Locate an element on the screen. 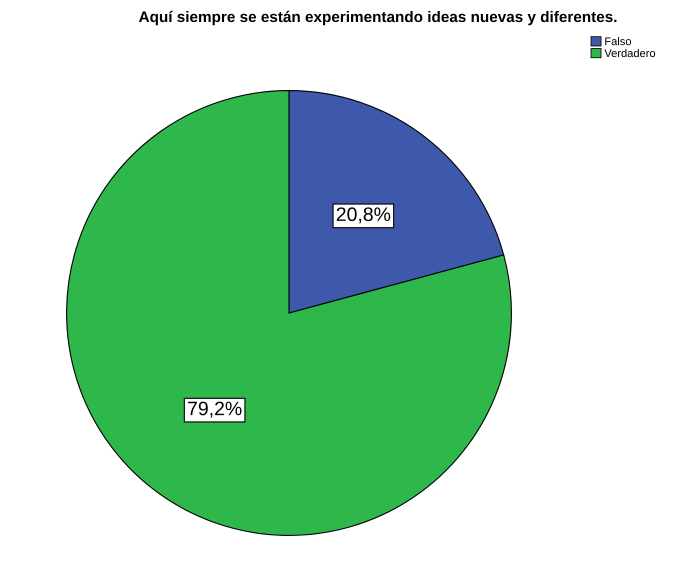  chart-title: Aquí siempre se están experimentando ideas nuevas y diferentes. is located at coordinates (377, 18).